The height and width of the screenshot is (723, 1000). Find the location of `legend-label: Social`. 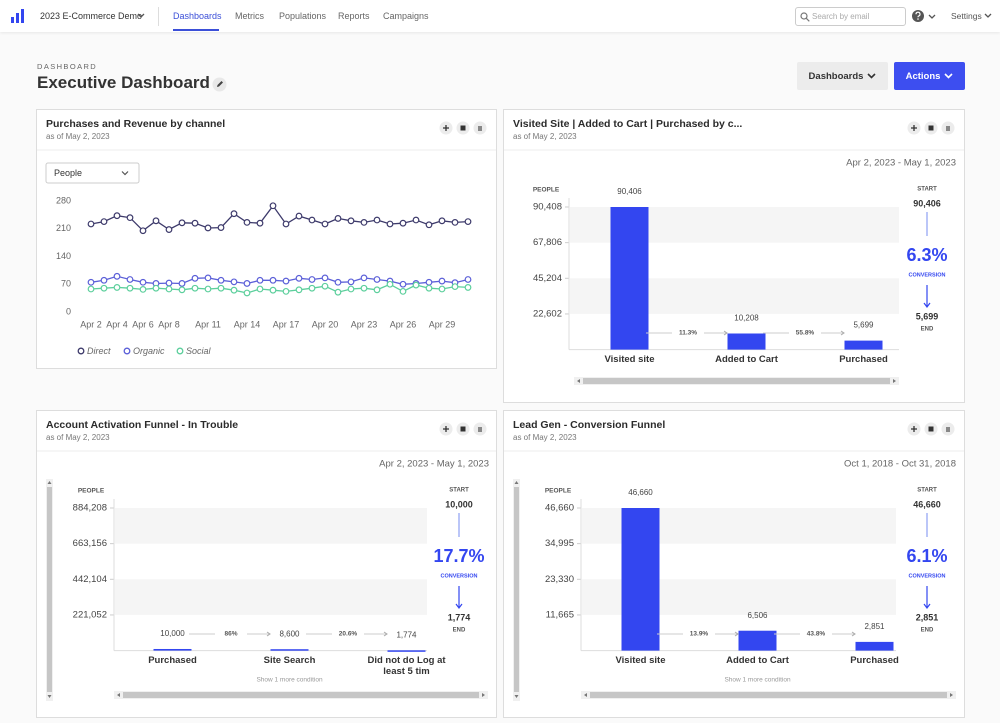

legend-label: Social is located at coordinates (199, 351).